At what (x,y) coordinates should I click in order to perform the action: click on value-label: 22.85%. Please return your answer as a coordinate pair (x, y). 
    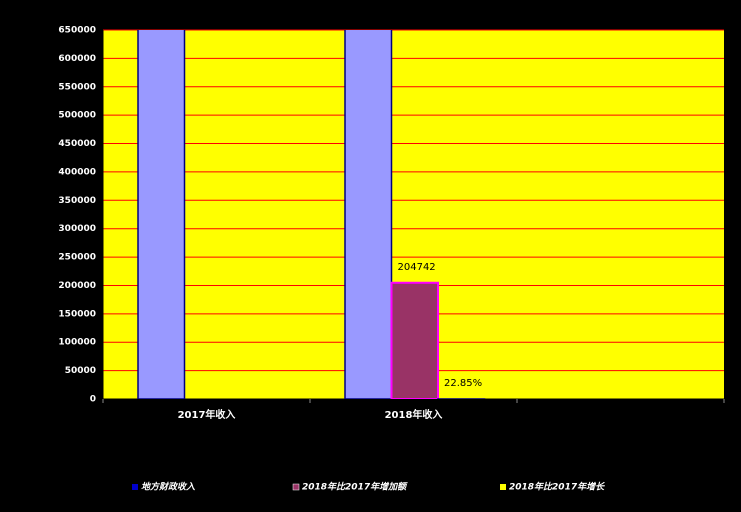
    Looking at the image, I should click on (463, 383).